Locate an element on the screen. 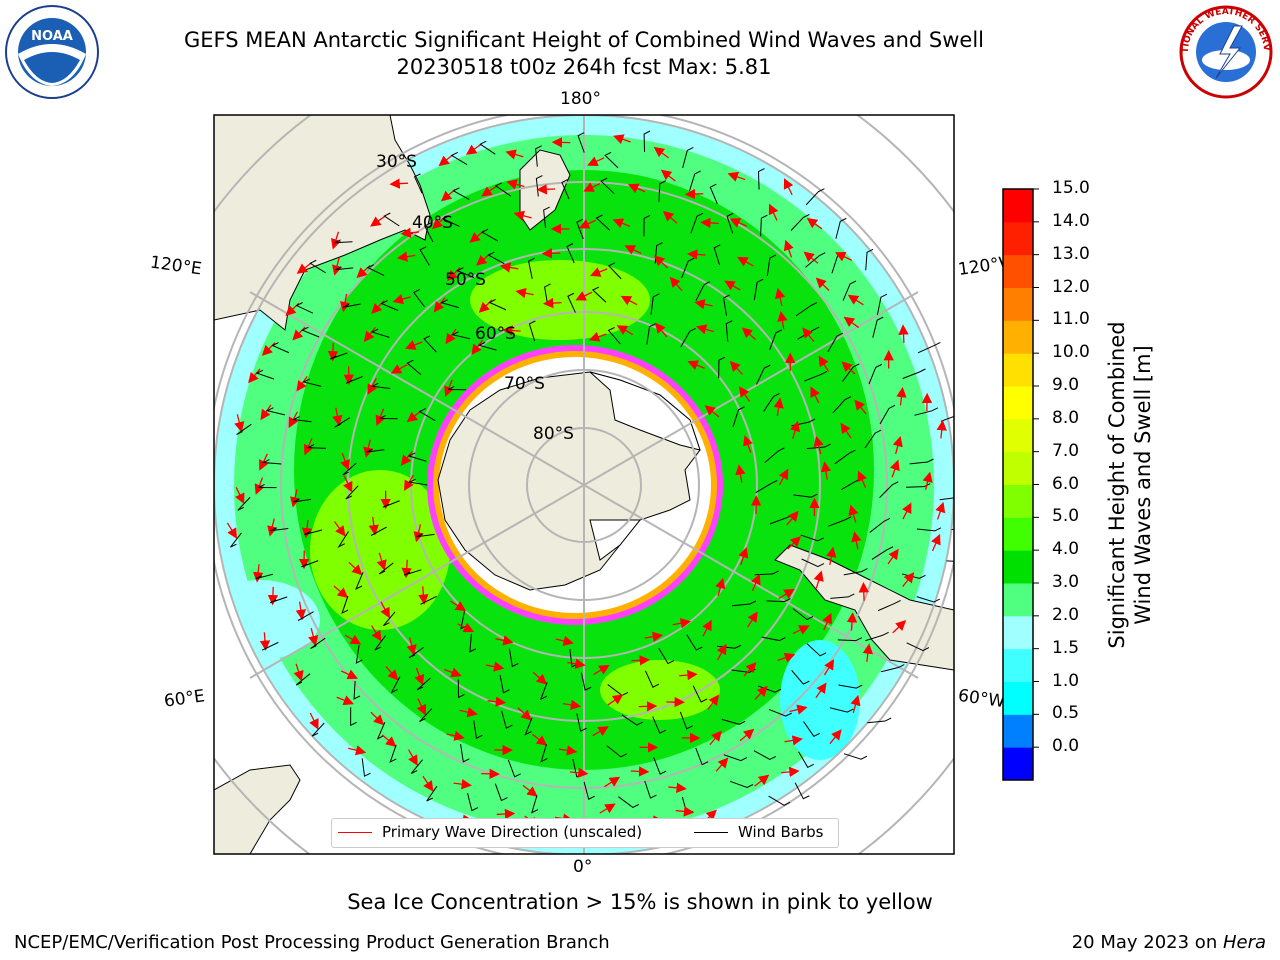 Image resolution: width=1280 pixels, height=960 pixels. colorbar-tick-label: 6.0 is located at coordinates (1066, 483).